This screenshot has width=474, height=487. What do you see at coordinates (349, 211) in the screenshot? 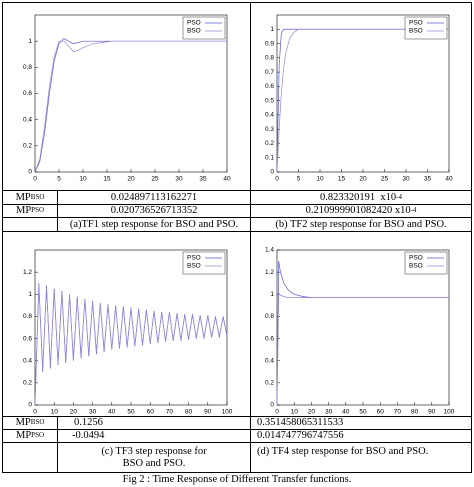
I see `value: 0.210999901082420` at bounding box center [349, 211].